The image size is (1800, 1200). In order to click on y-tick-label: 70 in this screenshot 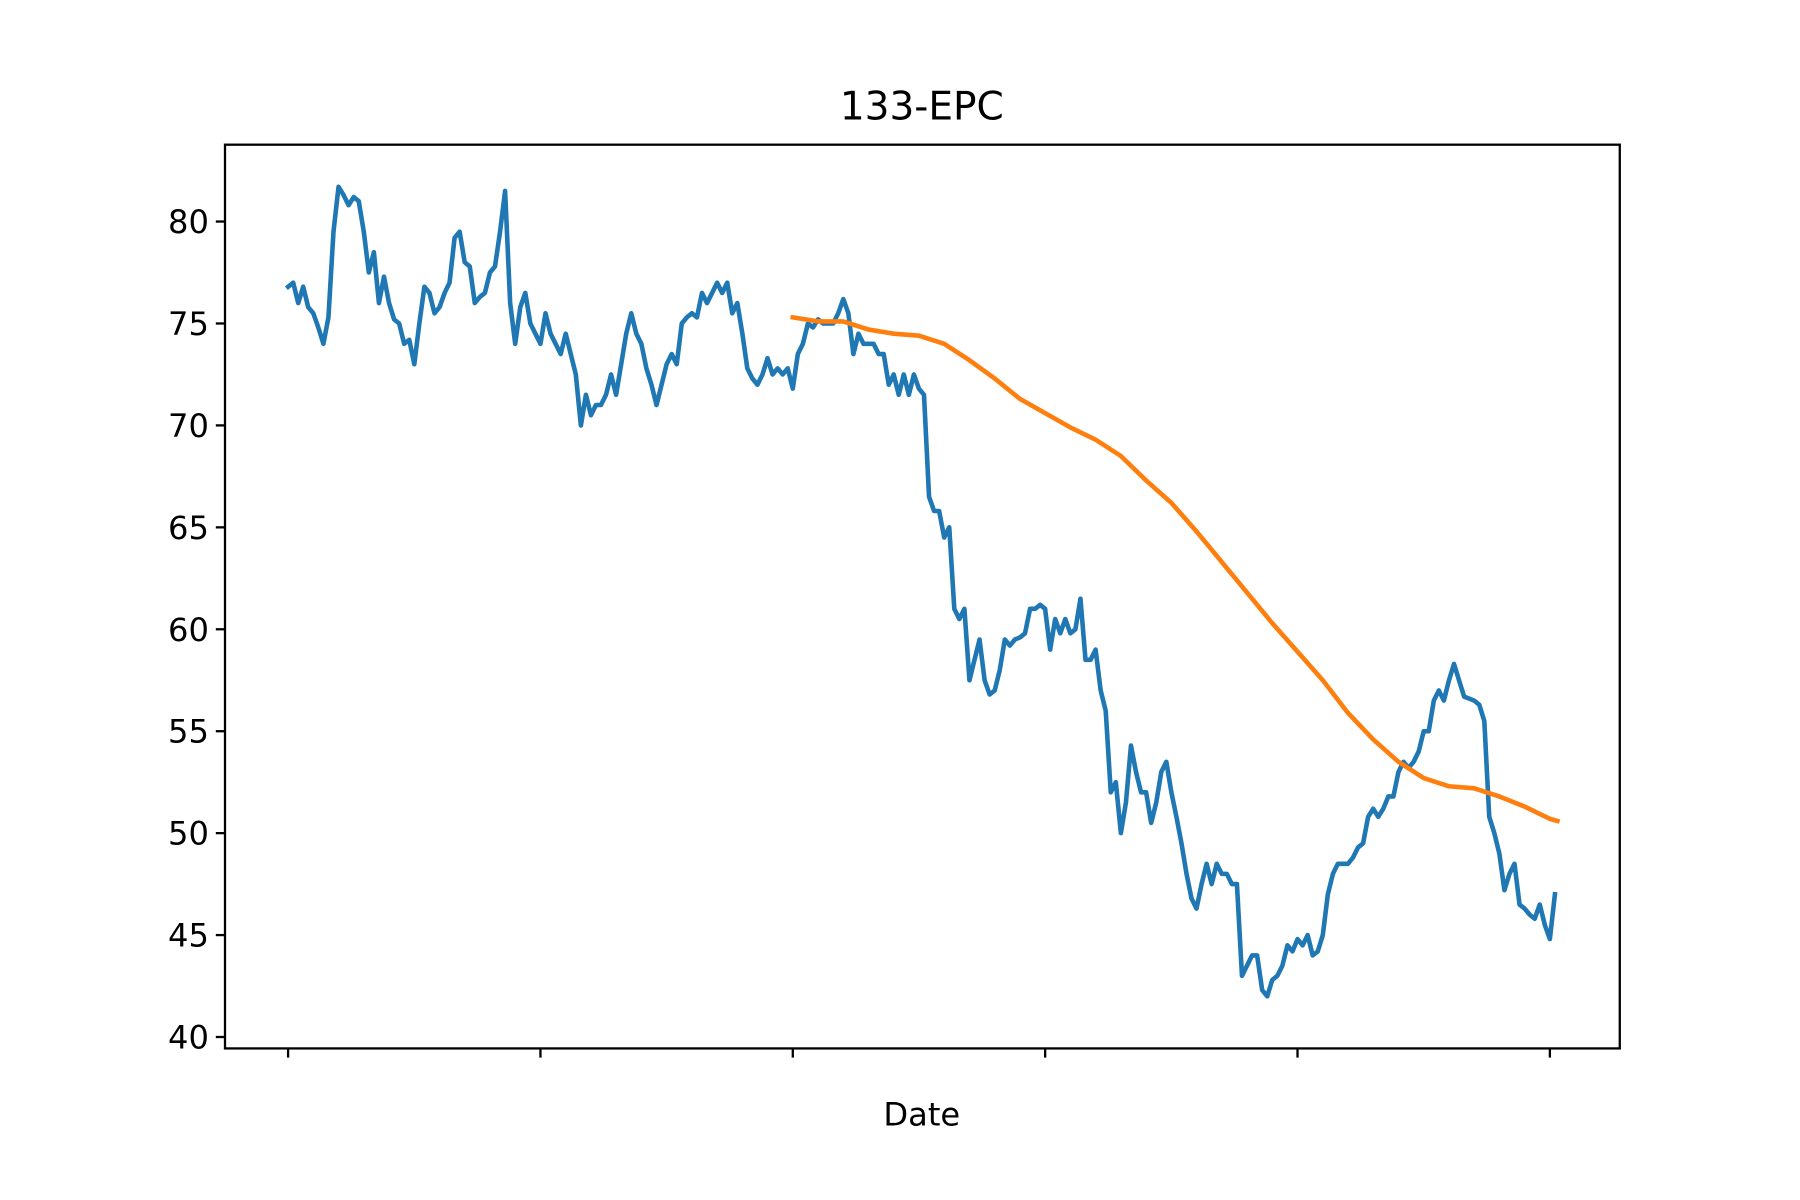, I will do `click(188, 426)`.